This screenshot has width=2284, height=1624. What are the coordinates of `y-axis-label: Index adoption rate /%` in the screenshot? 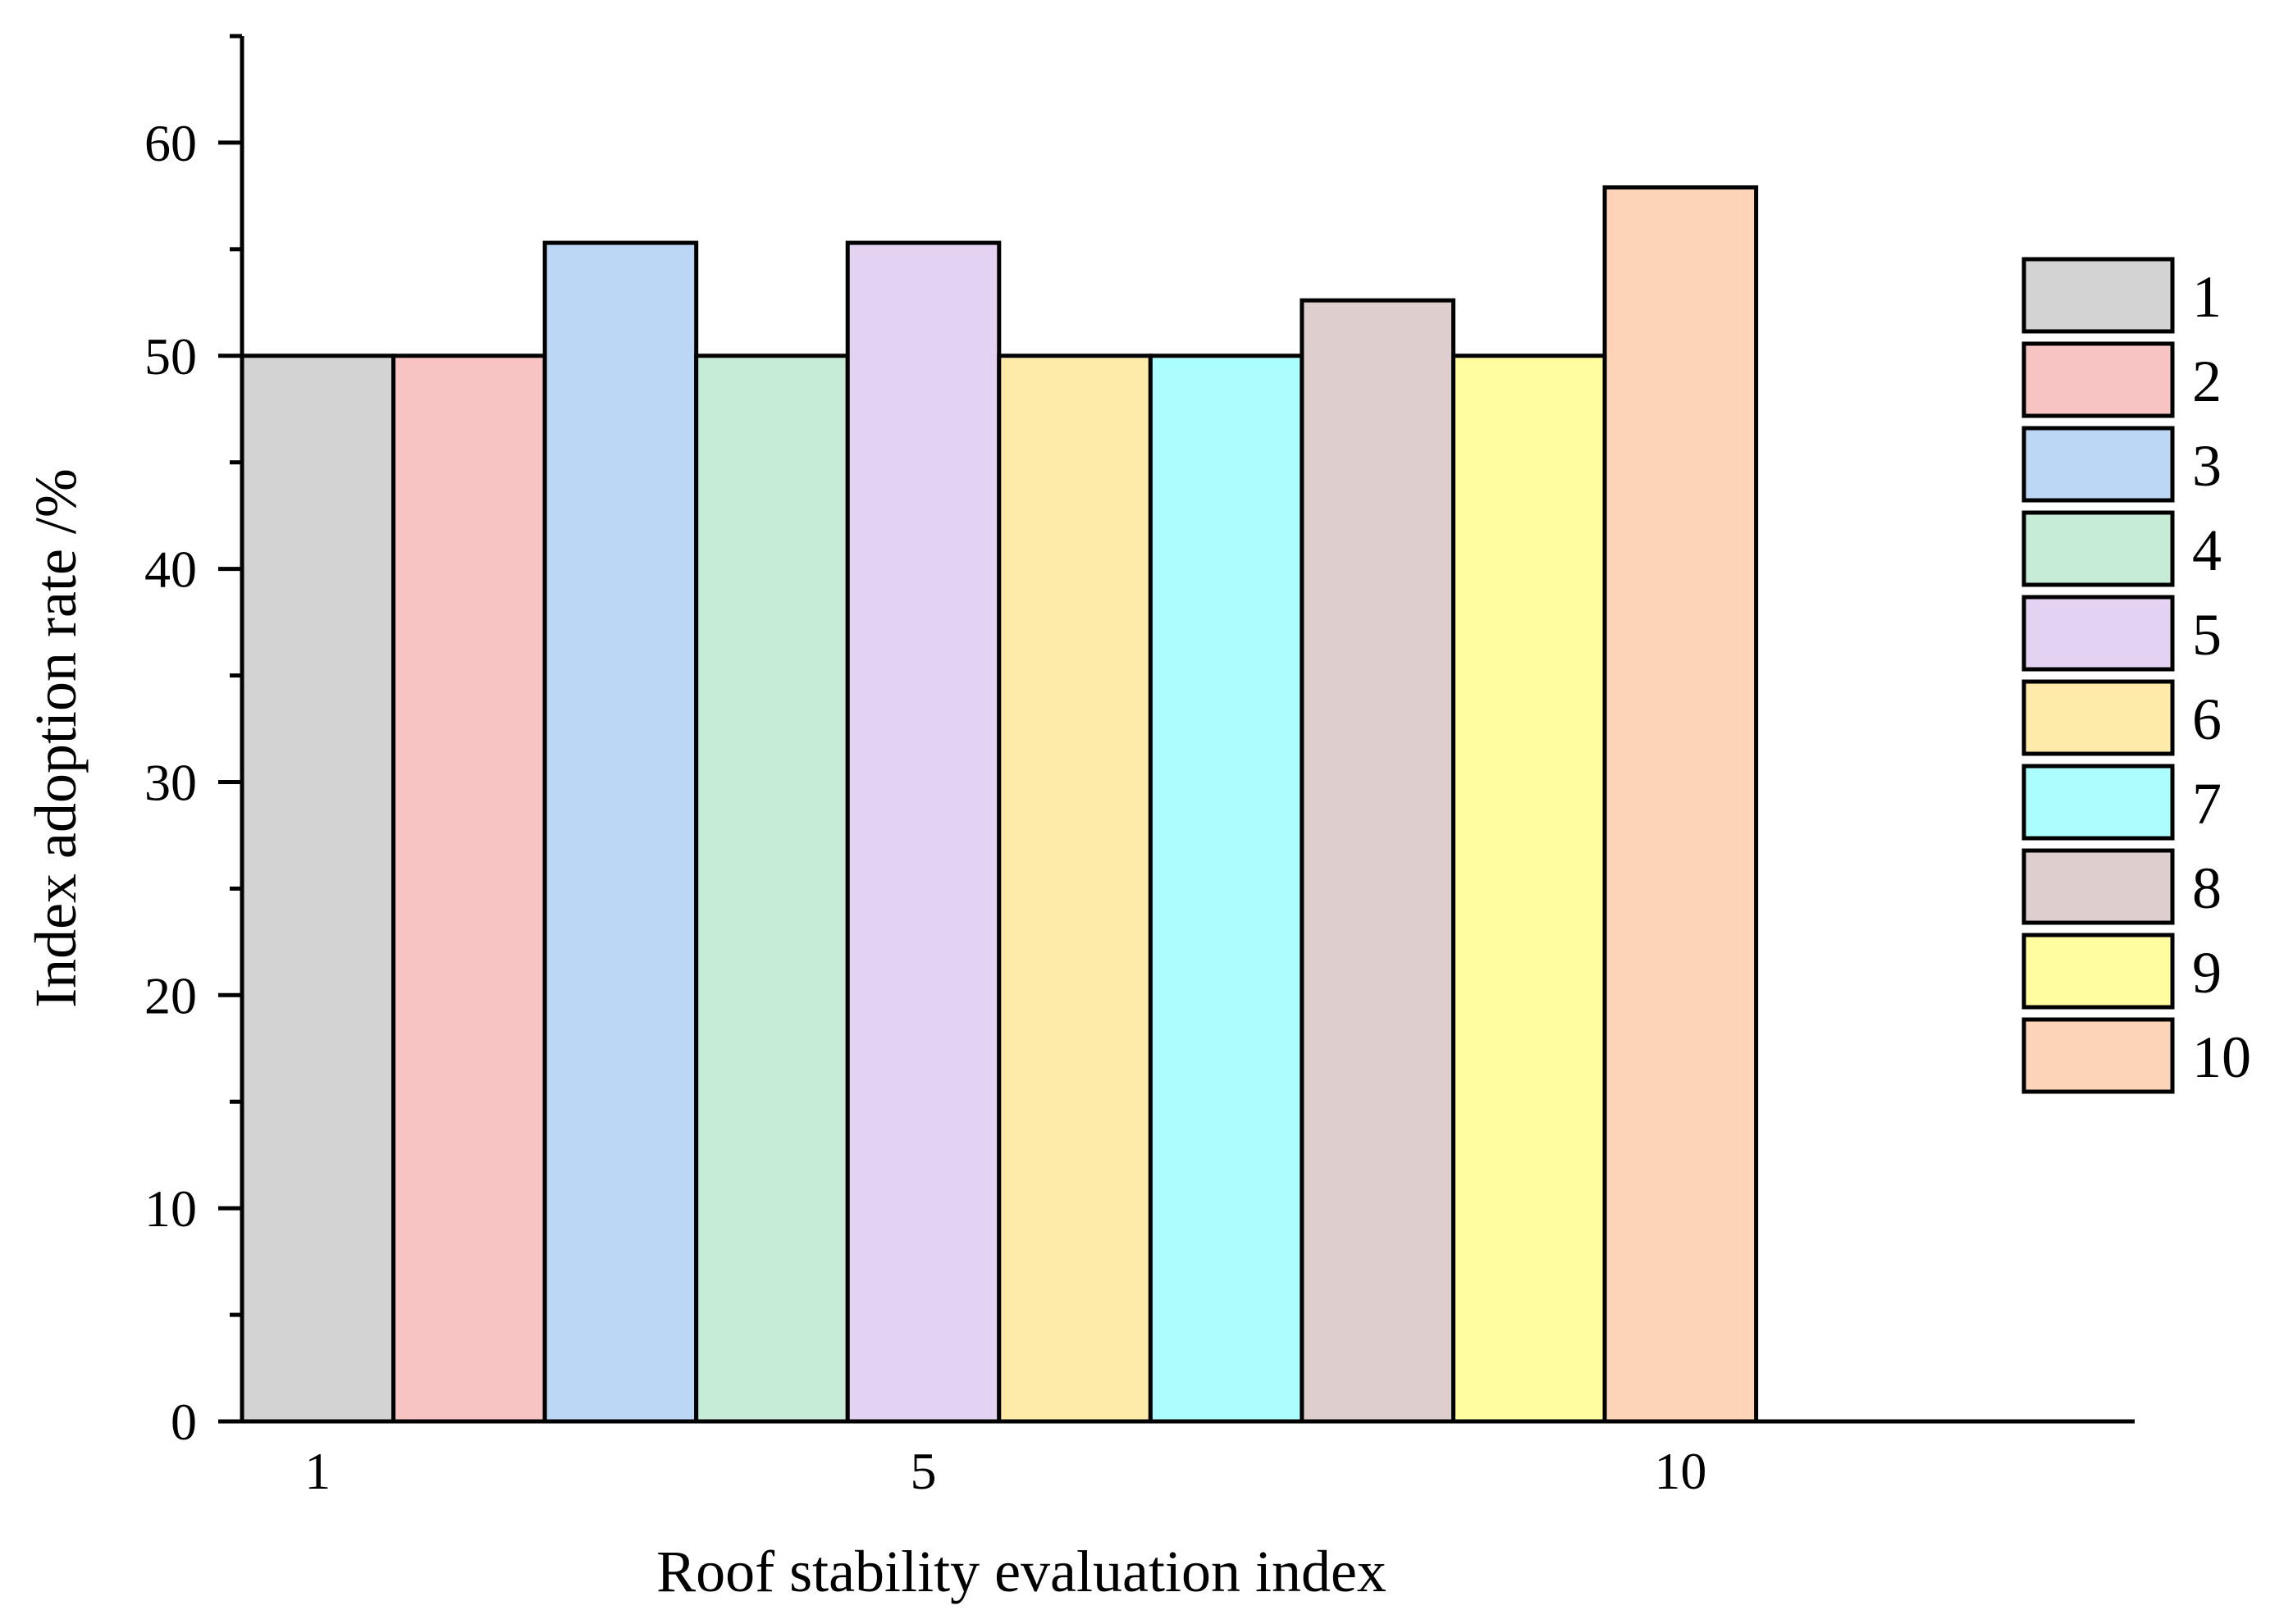 It's located at (56, 738).